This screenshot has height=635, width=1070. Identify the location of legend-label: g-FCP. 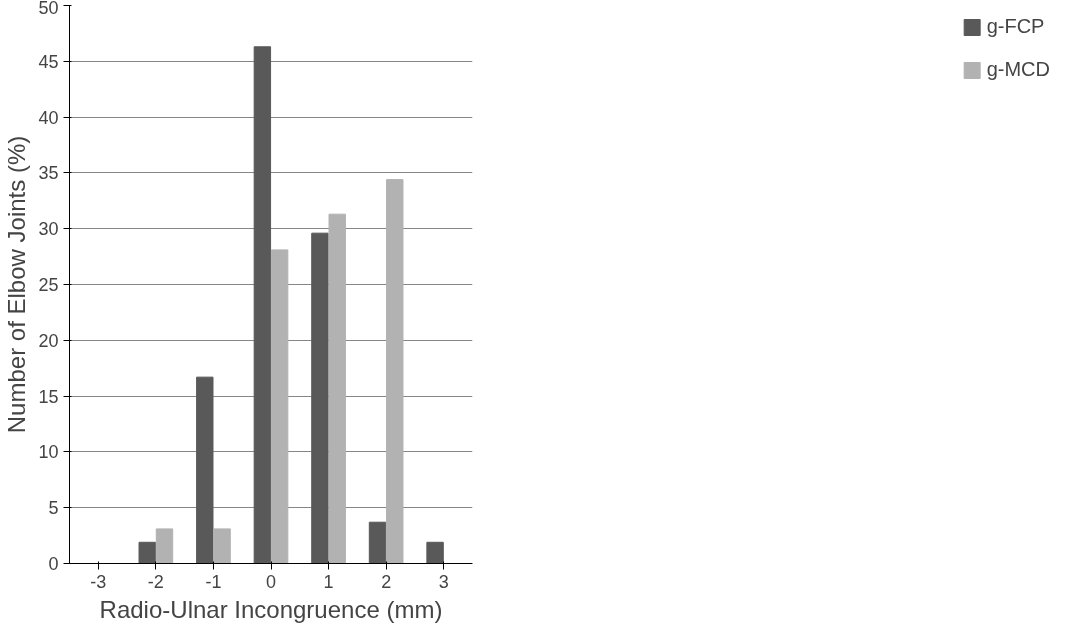
(1015, 26).